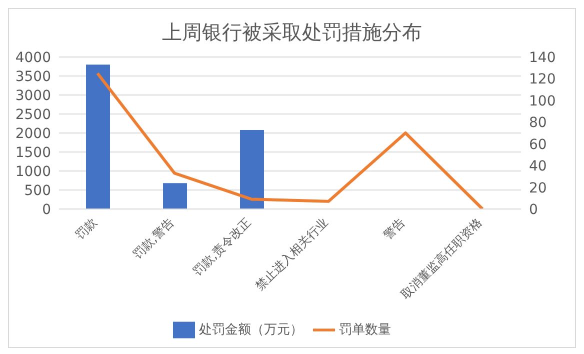 Image resolution: width=584 pixels, height=354 pixels. What do you see at coordinates (542, 80) in the screenshot?
I see `y2-tick-label: 120` at bounding box center [542, 80].